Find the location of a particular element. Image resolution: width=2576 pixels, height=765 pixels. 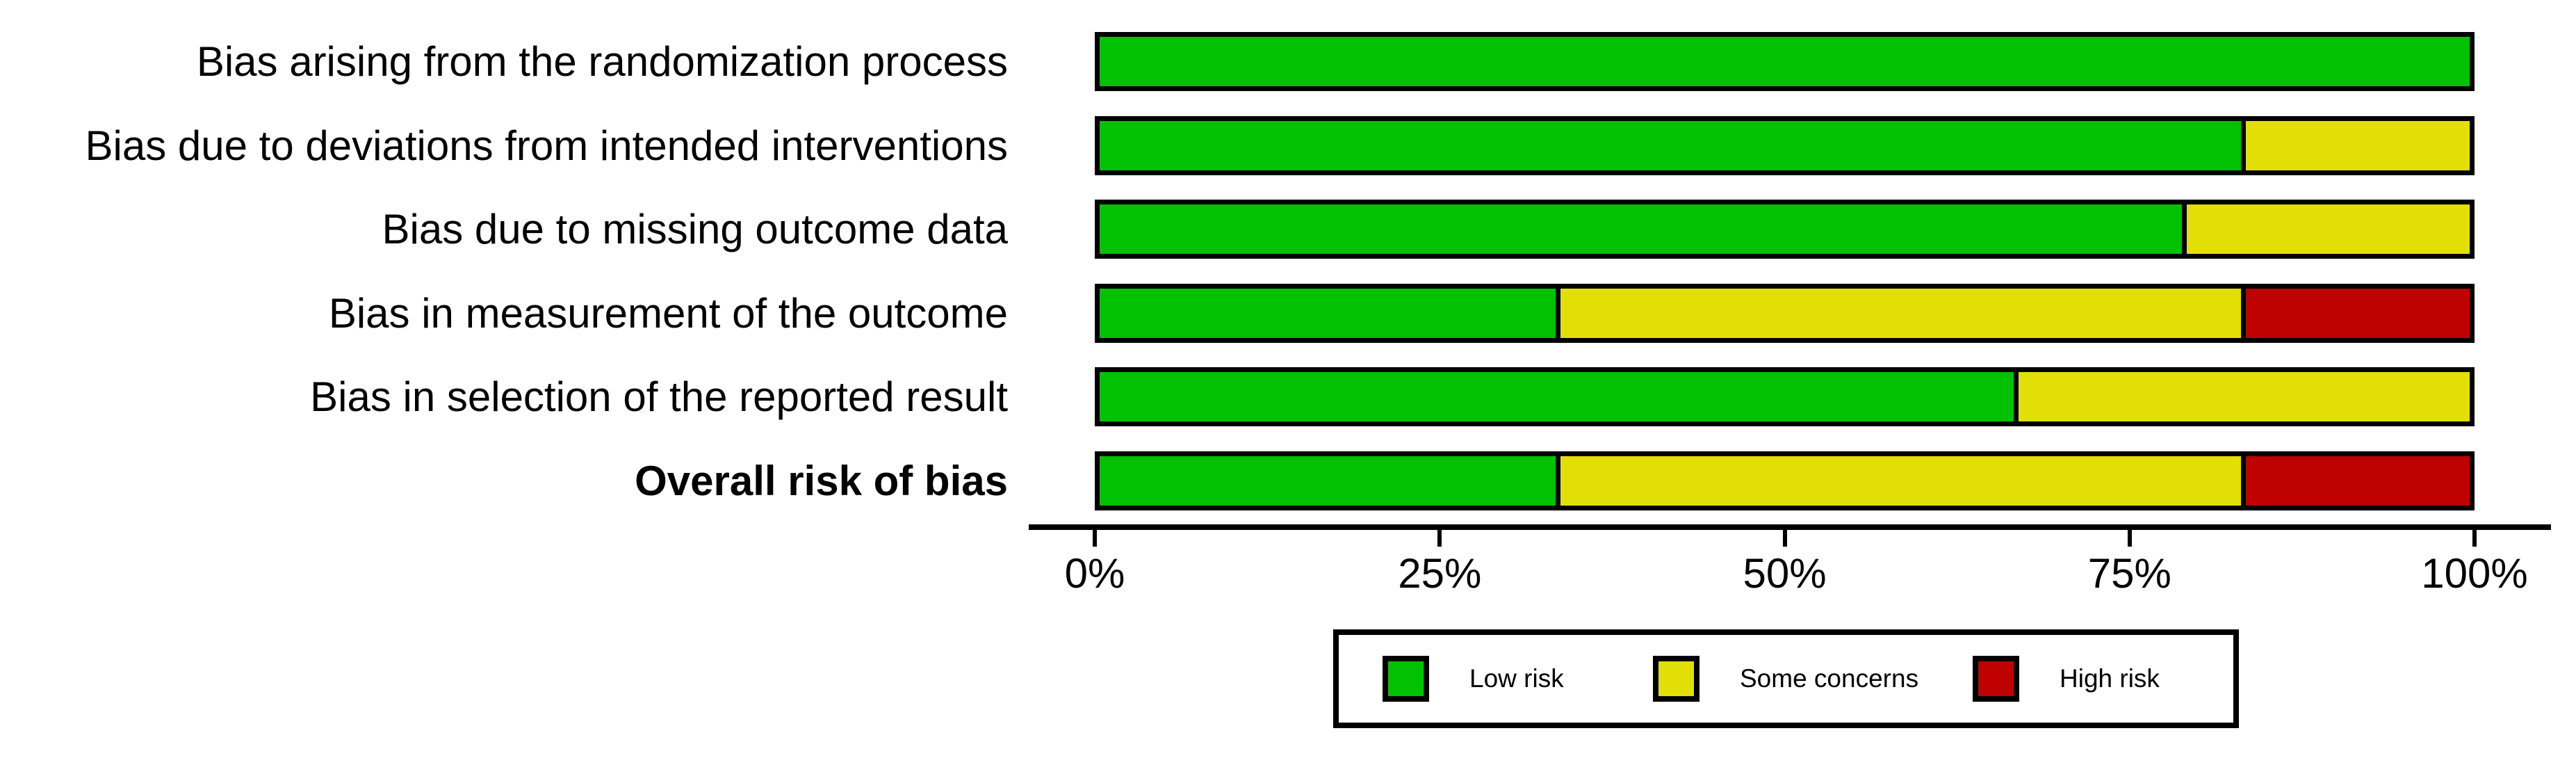

stacked-bar-overall is located at coordinates (1785, 480).